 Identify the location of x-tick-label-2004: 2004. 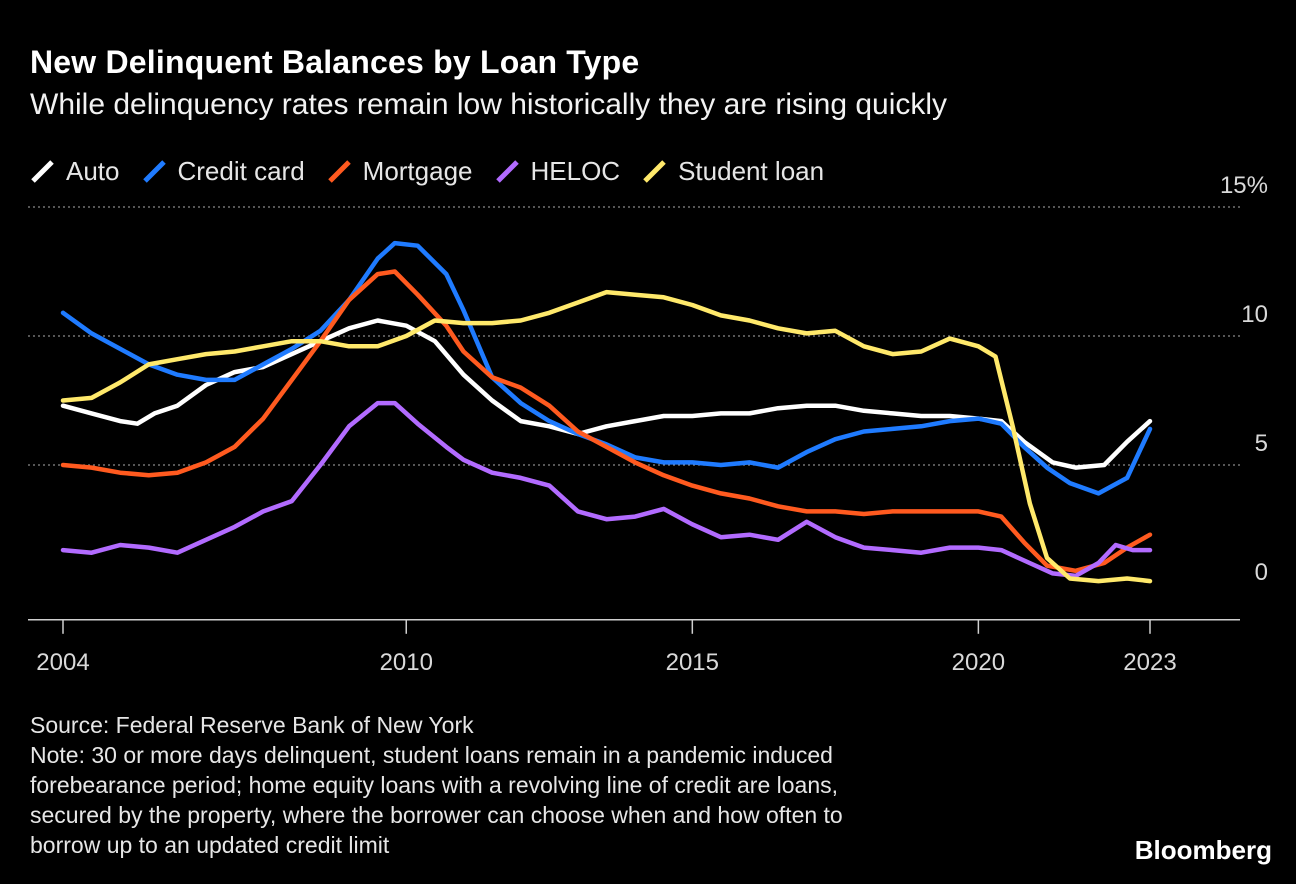
(62, 662).